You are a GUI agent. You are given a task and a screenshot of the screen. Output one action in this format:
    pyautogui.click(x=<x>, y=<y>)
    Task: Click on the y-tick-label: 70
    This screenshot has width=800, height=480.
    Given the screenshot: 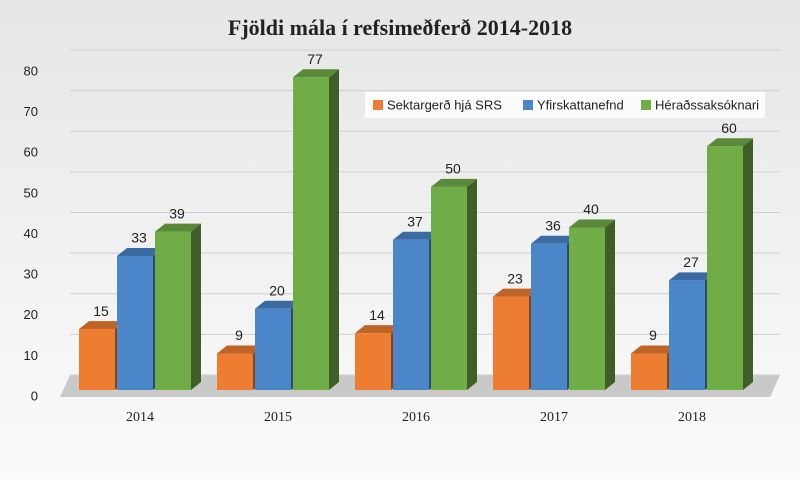 What is the action you would take?
    pyautogui.click(x=31, y=111)
    